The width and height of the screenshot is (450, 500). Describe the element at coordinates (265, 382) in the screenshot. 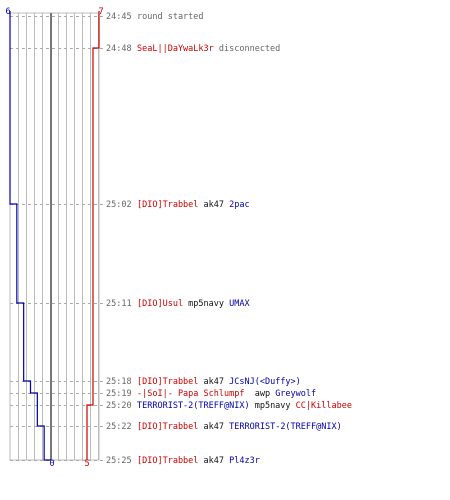

I see `event-part: JCsNJ(<Duffy>)` at that location.